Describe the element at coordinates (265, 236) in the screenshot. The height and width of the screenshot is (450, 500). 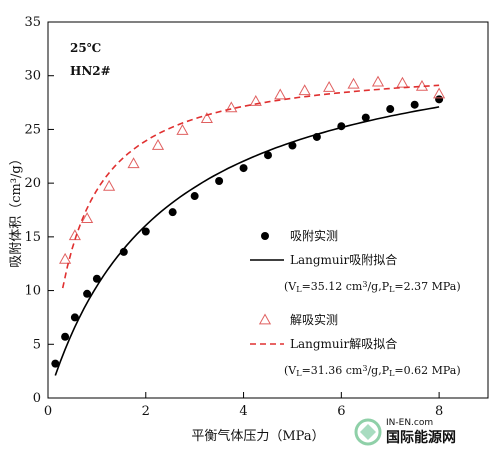
I see `legend-symbol-adsorption` at that location.